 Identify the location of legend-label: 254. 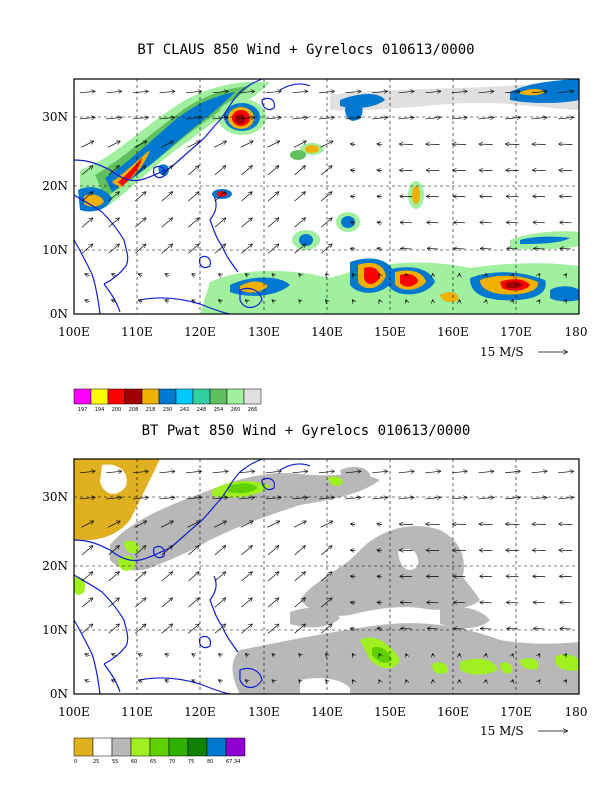
(219, 410).